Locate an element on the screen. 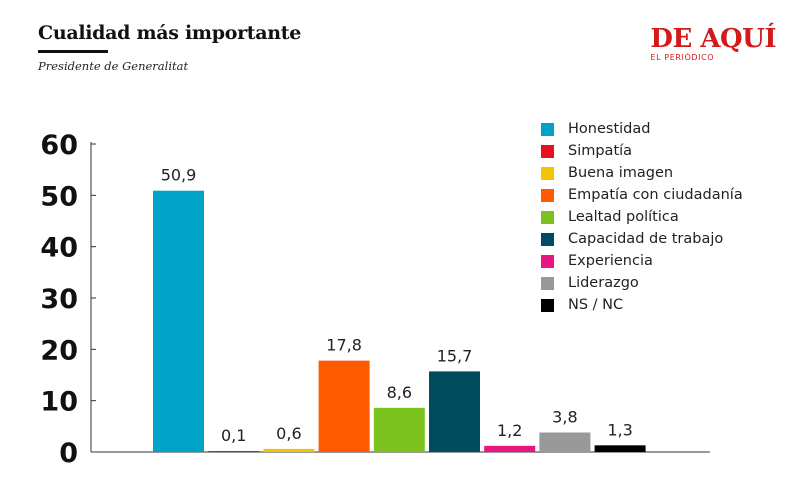 The height and width of the screenshot is (492, 800). legend-item: NS / NC is located at coordinates (642, 305).